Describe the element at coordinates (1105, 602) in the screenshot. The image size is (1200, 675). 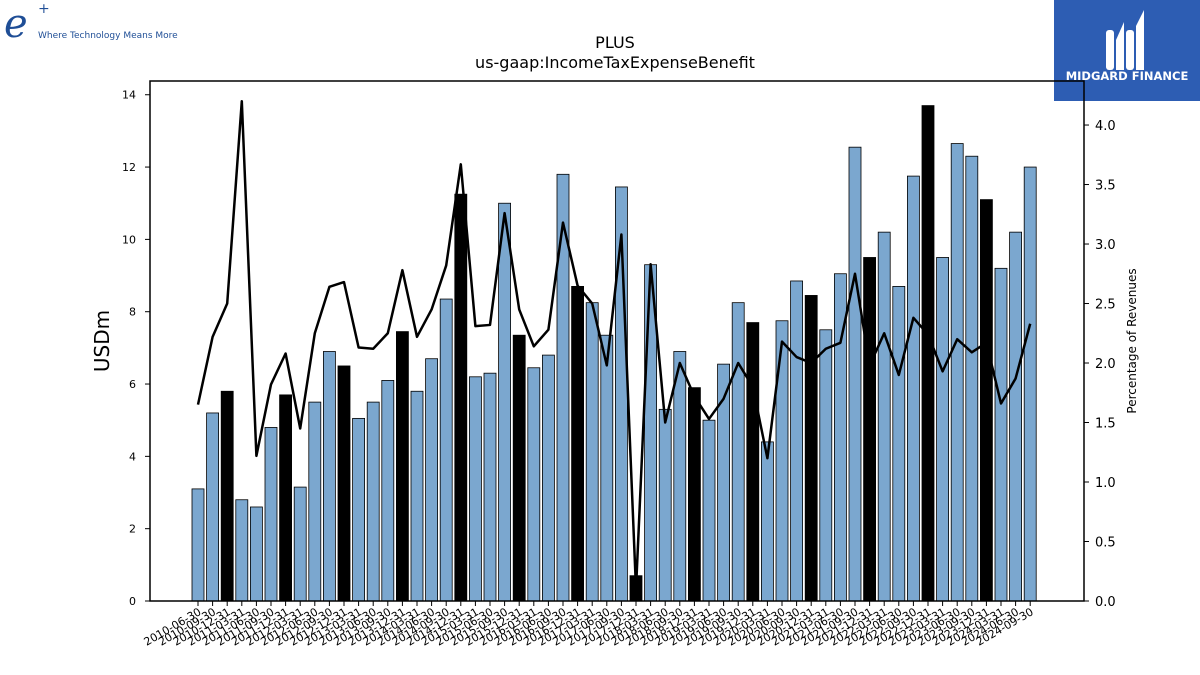
I see `y2-tick-label: 0.0` at that location.